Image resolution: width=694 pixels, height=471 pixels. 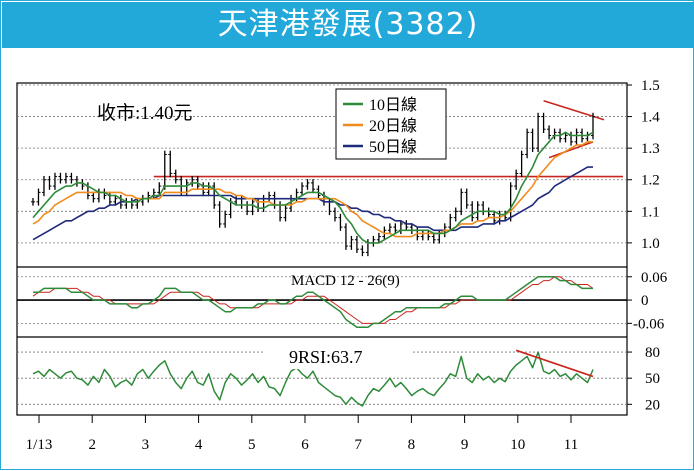 I want to click on rsi-line, so click(x=313, y=379).